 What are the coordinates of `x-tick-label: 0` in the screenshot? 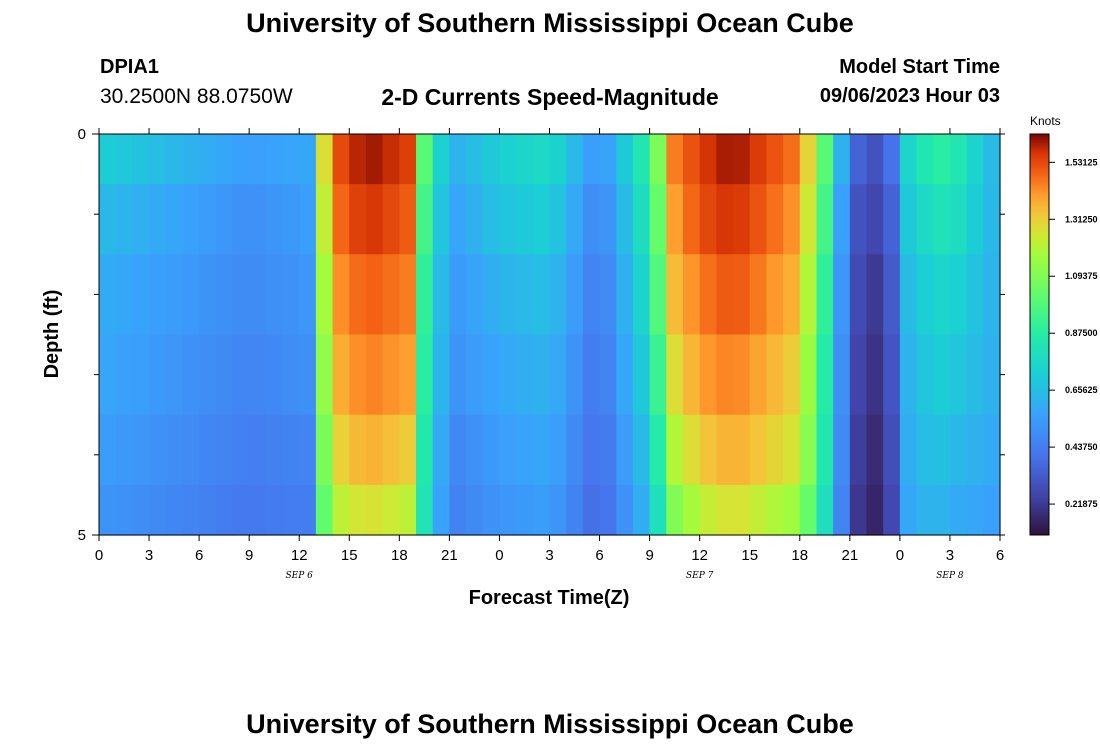 It's located at (900, 555).